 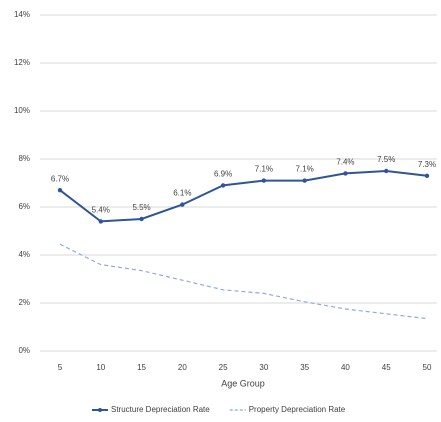 What do you see at coordinates (223, 367) in the screenshot?
I see `x-tick-label: 25` at bounding box center [223, 367].